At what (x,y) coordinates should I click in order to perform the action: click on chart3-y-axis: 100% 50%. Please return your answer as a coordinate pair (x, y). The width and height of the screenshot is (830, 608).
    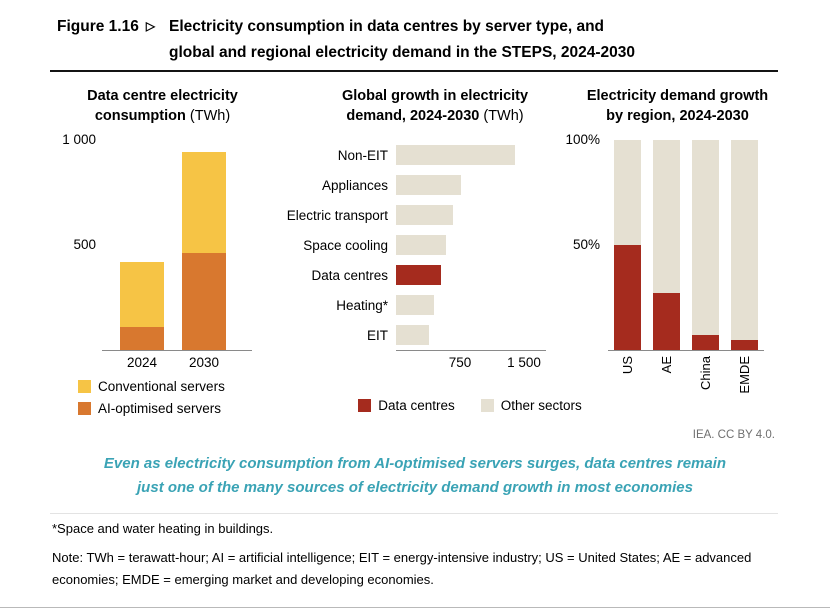
    Looking at the image, I should click on (574, 241).